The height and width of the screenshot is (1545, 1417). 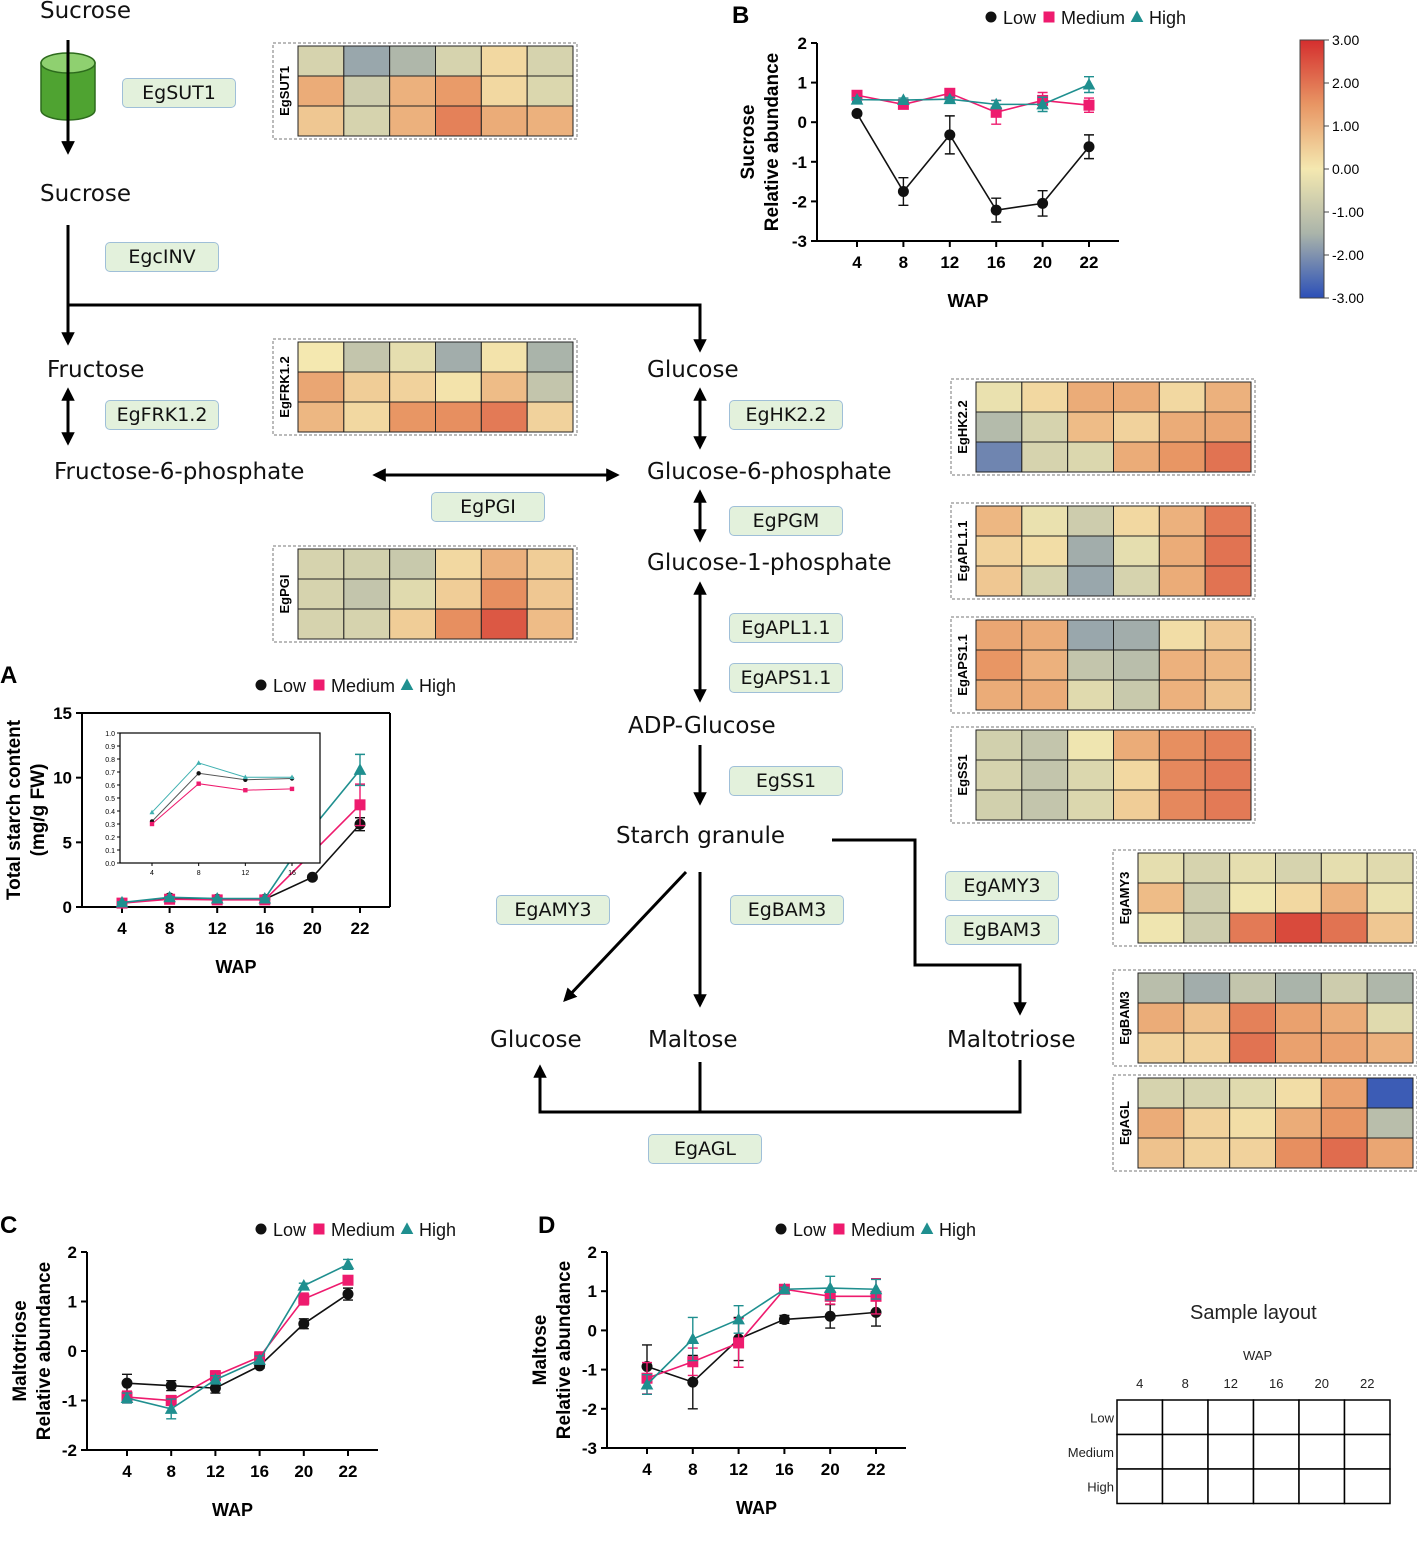 What do you see at coordinates (786, 678) in the screenshot?
I see `enzyme-egaps: EgAPS1.1` at bounding box center [786, 678].